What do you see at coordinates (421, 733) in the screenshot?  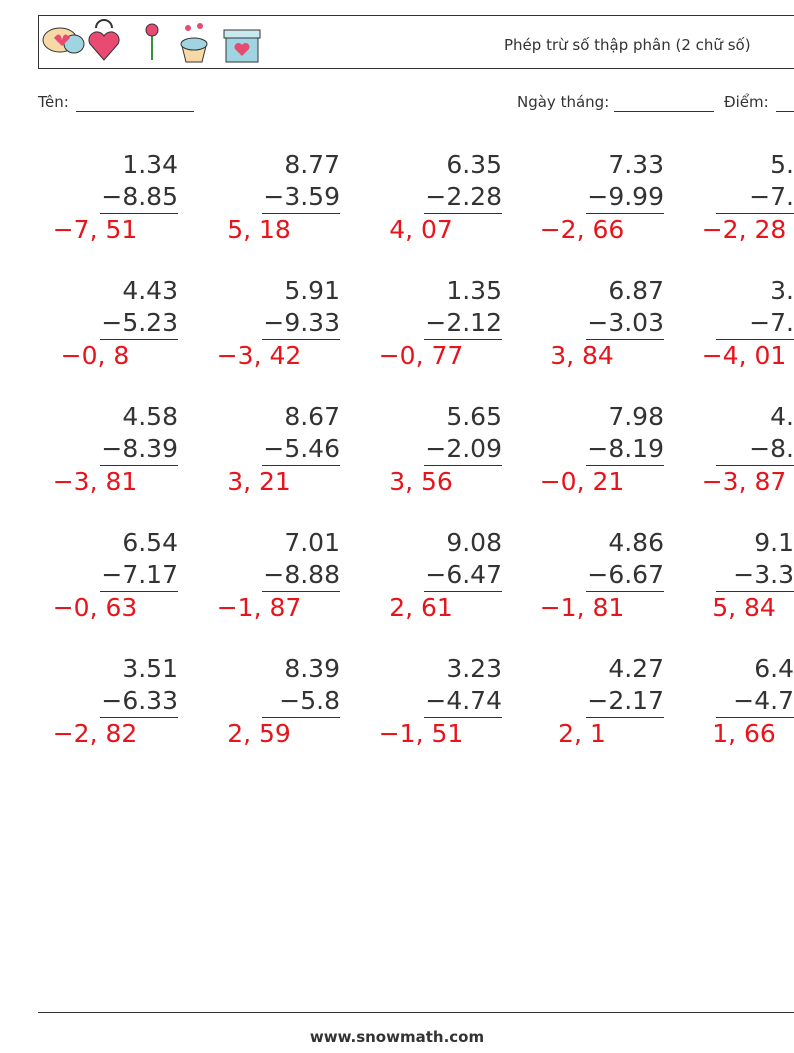 I see `answer: −1, 51` at bounding box center [421, 733].